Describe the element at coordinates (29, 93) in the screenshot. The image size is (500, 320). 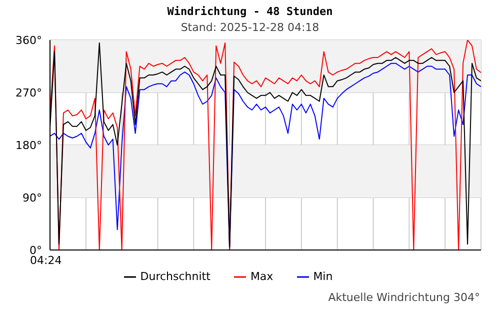
I see `y-tick-label: 270°` at that location.